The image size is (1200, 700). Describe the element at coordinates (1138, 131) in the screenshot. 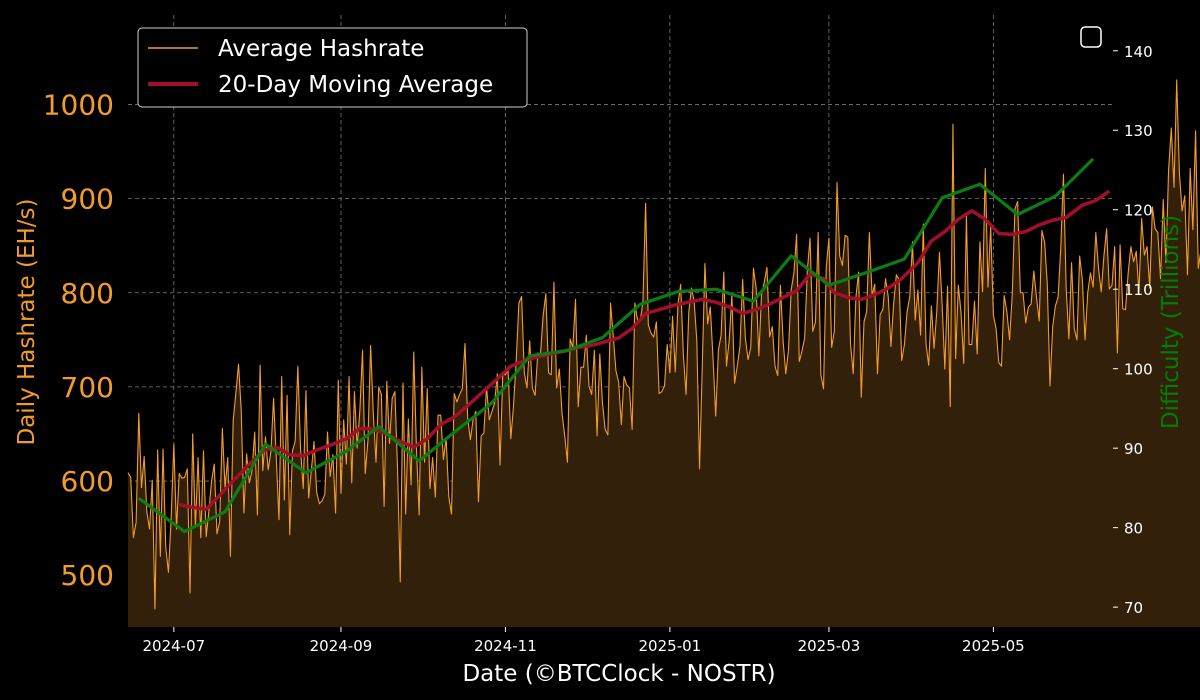

I see `y-tick-label-right: 130` at that location.